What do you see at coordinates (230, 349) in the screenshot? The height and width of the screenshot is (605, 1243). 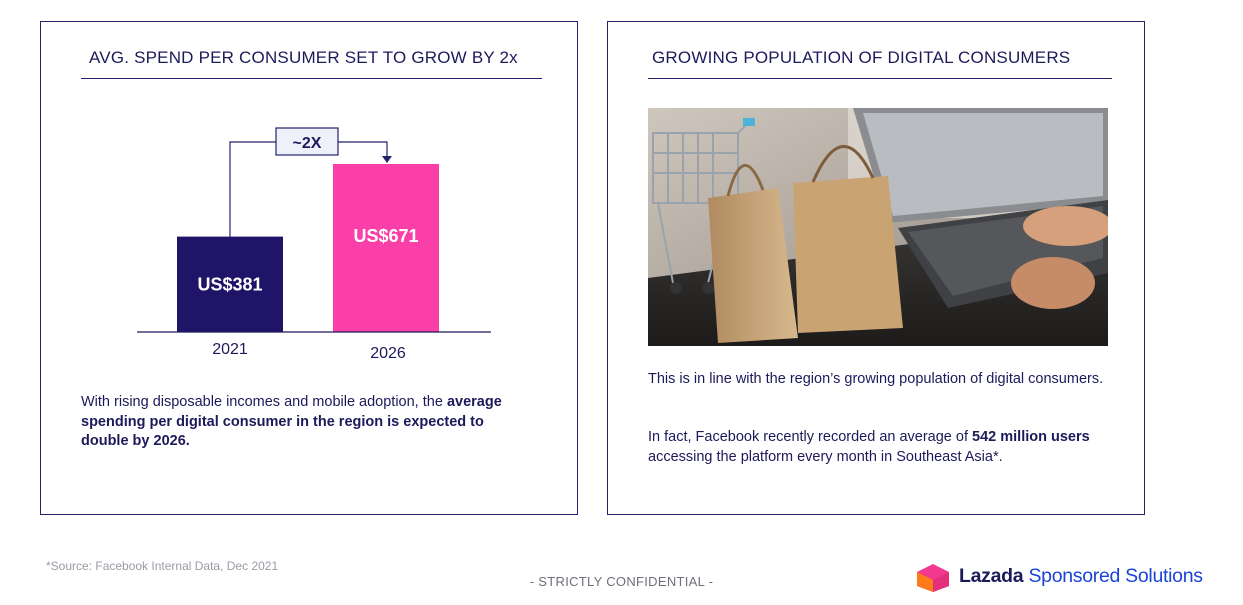 I see `category-label-2021: 2021` at bounding box center [230, 349].